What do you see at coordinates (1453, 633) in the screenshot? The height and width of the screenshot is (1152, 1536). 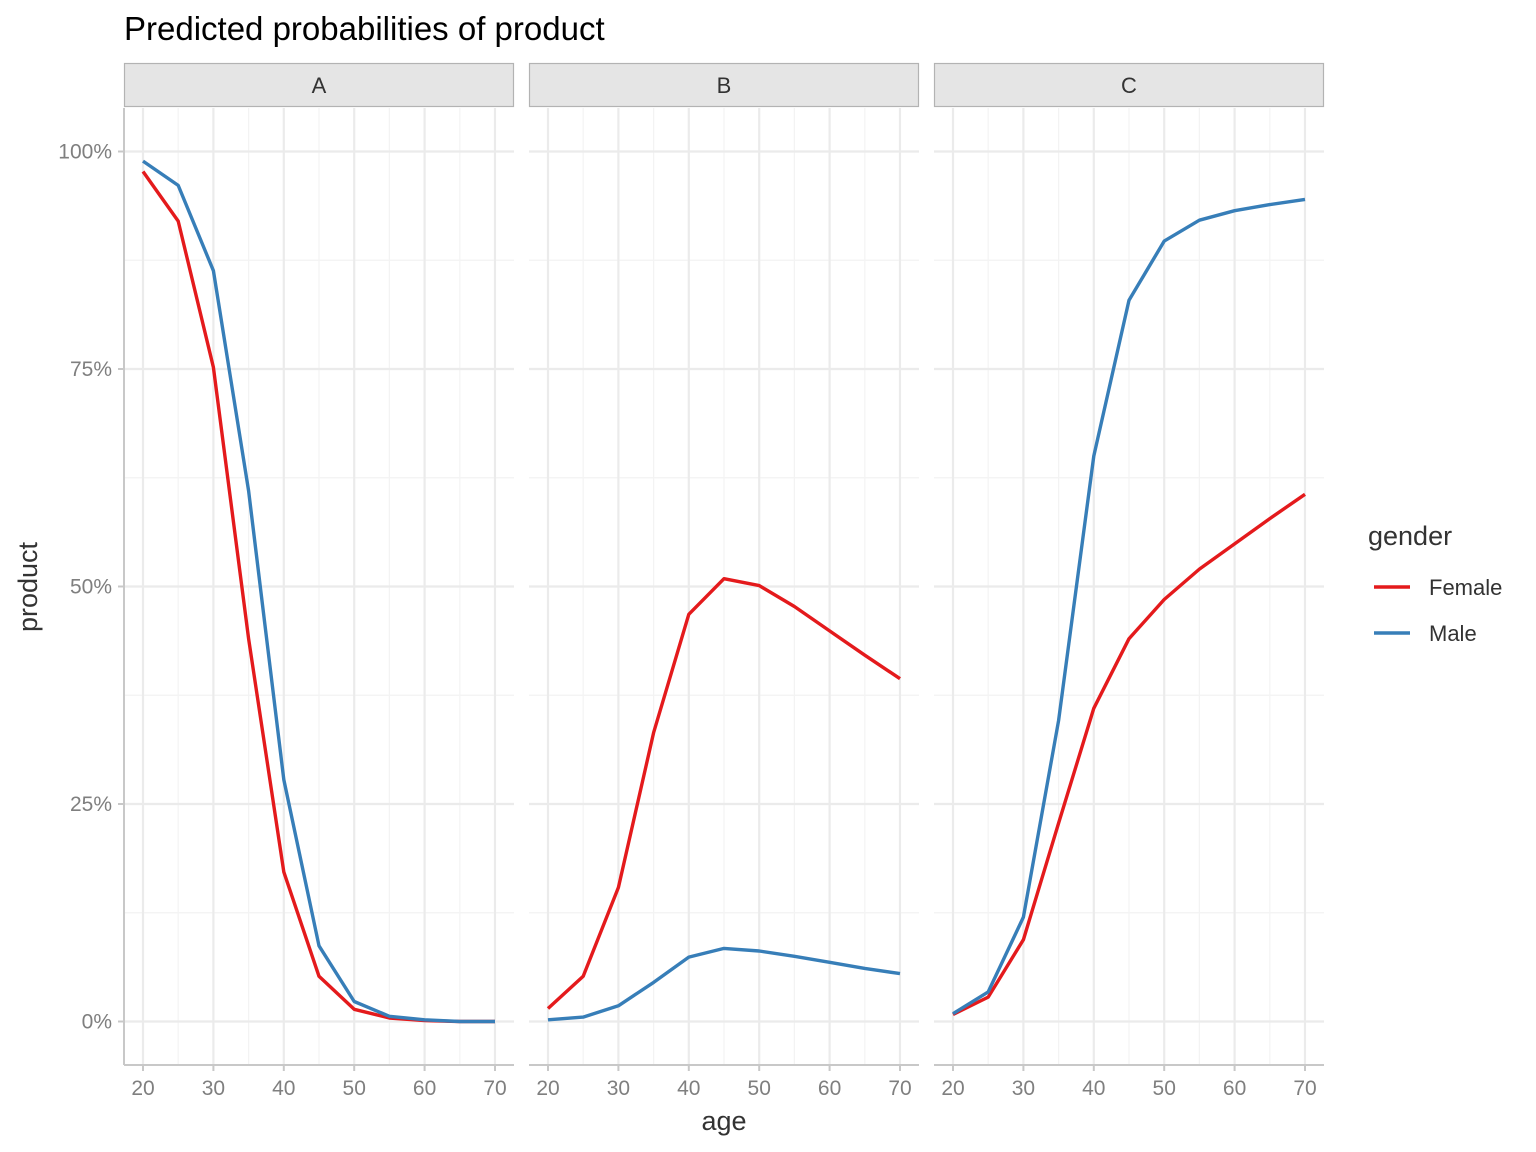 I see `legend-label-male: Male` at bounding box center [1453, 633].